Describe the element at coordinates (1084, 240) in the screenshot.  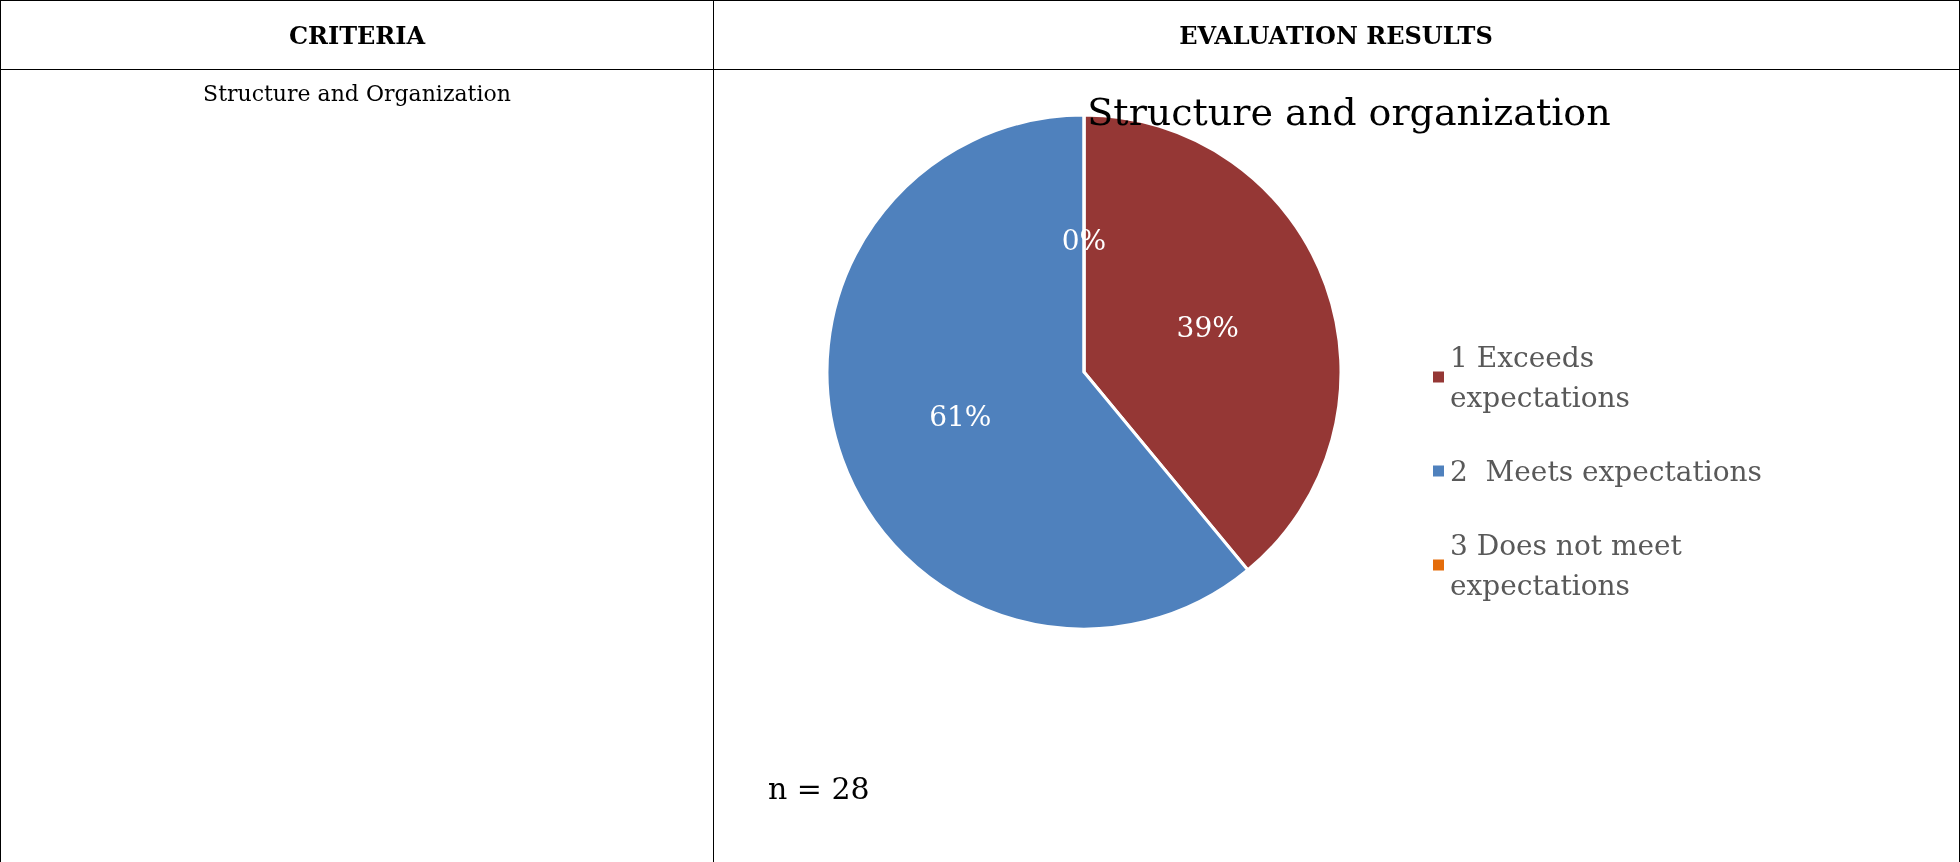
I see `text: 0%` at that location.